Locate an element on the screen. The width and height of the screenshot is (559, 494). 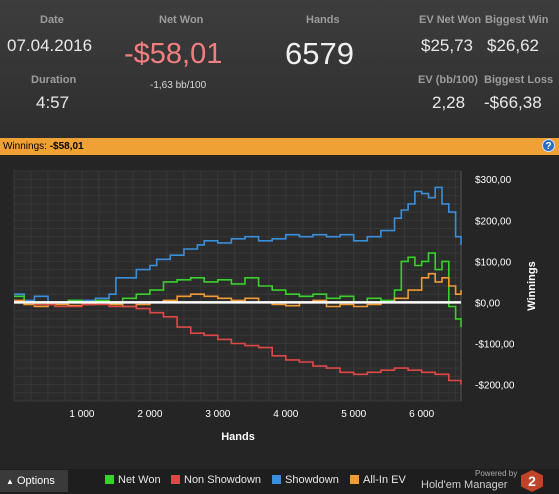
y-tick-label: $0,00 is located at coordinates (487, 303).